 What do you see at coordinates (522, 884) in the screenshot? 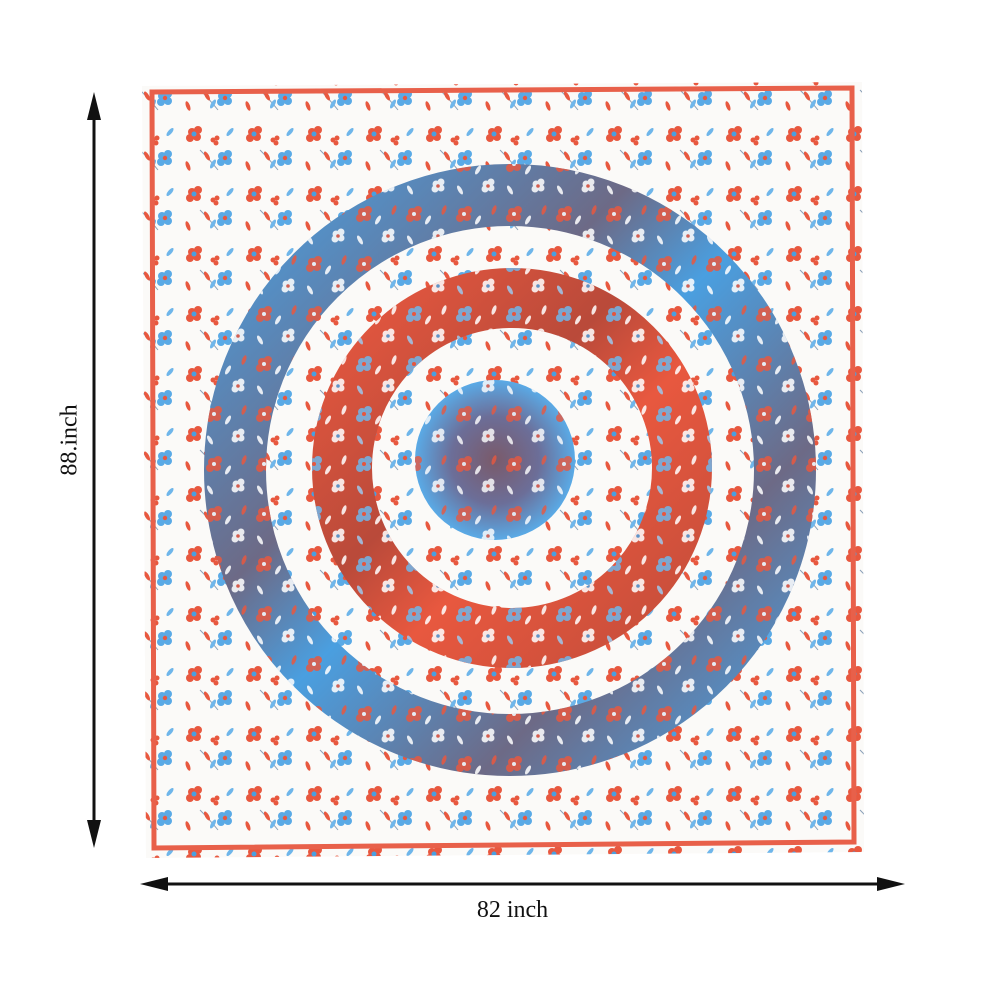
I see `width-dimension-arrow` at bounding box center [522, 884].